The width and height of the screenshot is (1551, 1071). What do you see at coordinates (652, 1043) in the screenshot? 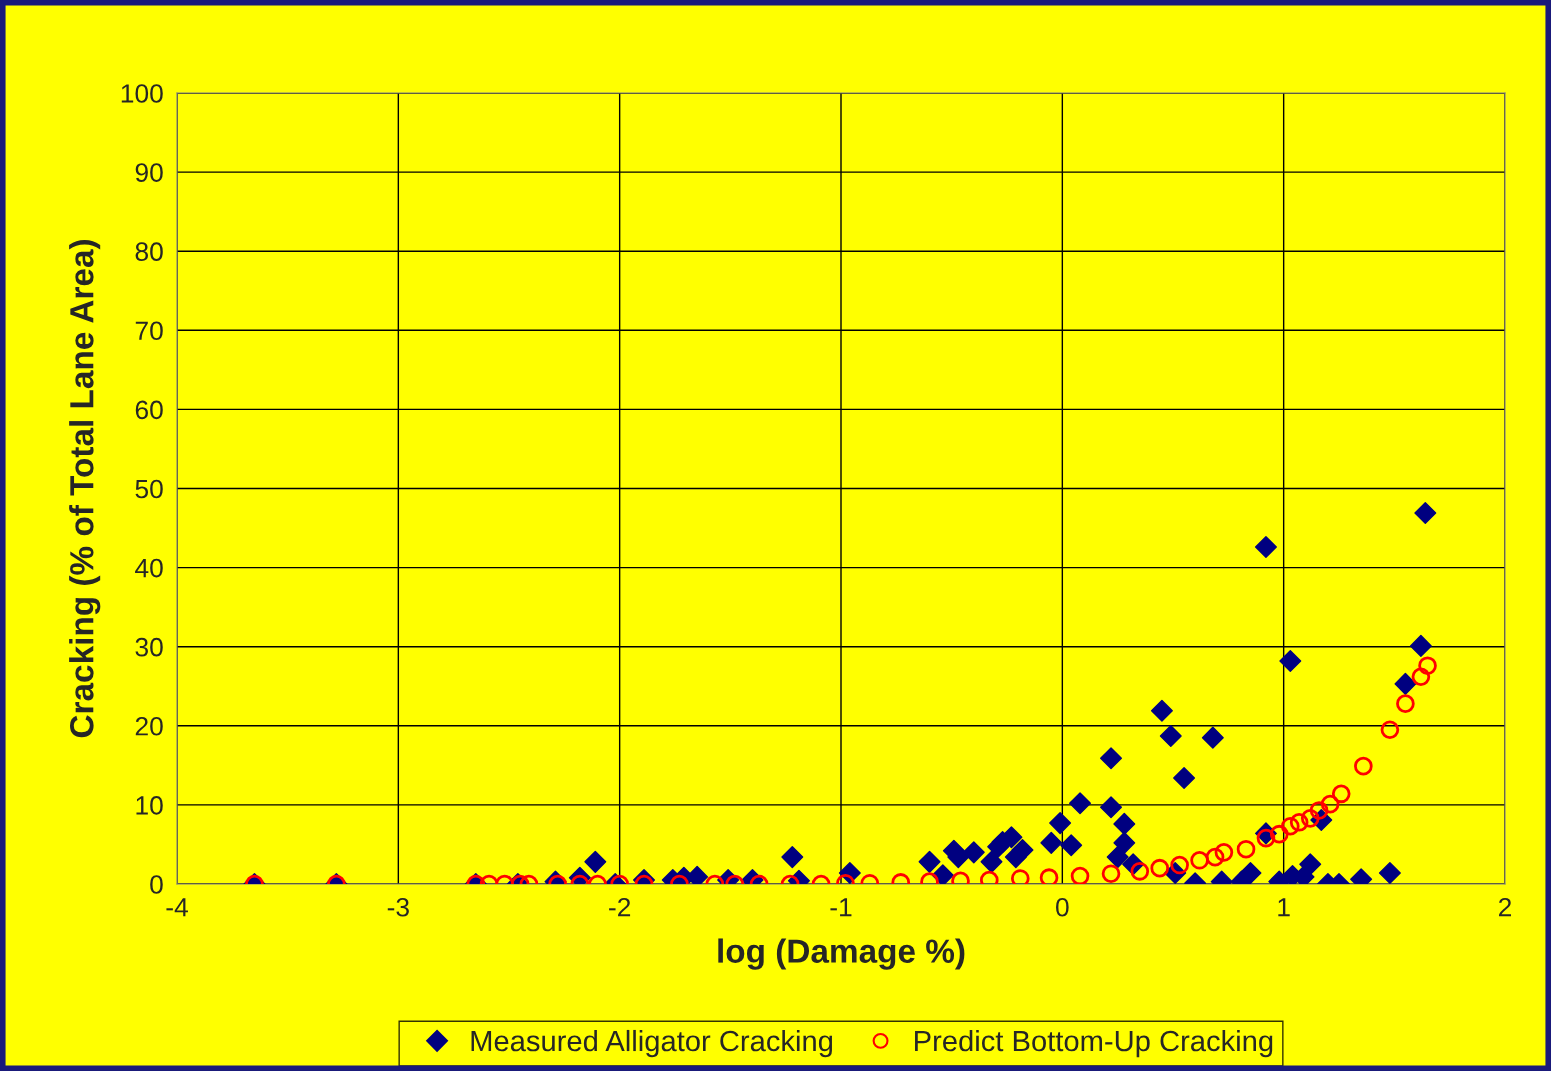
I see `legend-label: Measured Alligator Cracking` at bounding box center [652, 1043].